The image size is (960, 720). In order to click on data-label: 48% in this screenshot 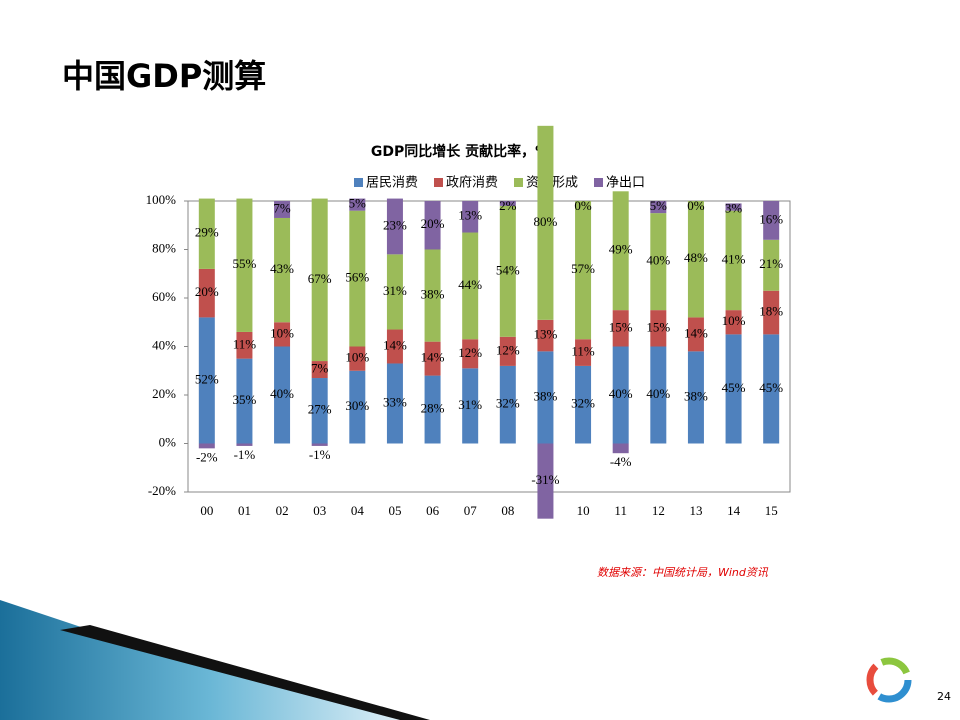, I will do `click(696, 257)`.